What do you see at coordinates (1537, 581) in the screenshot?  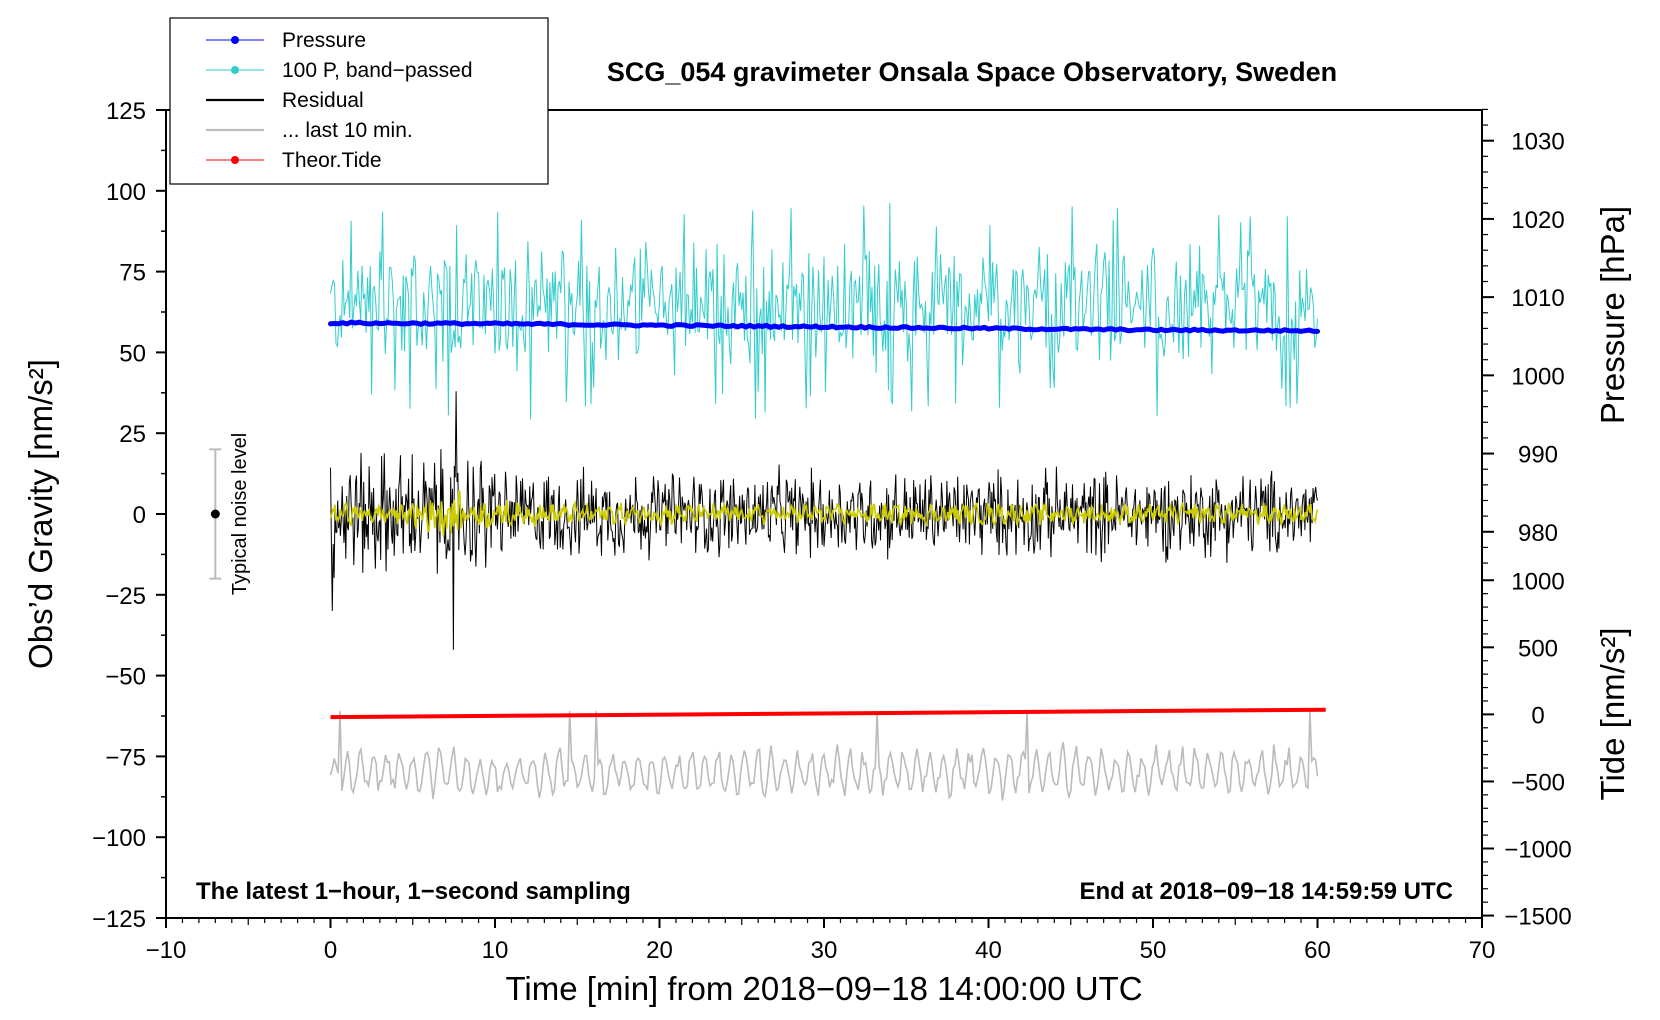 I see `tide-tick-label: 1000` at bounding box center [1537, 581].